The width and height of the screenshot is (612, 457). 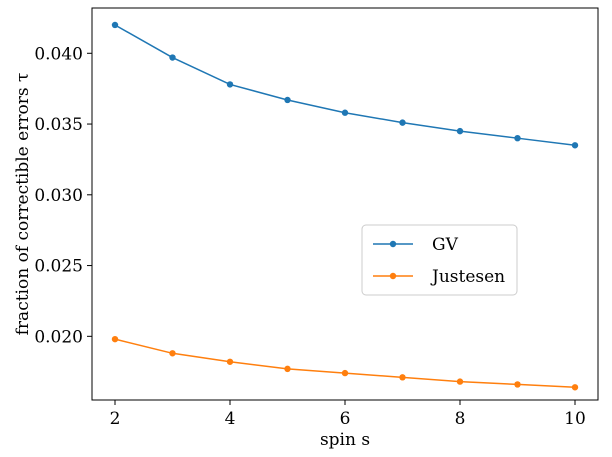 I want to click on y-tick-label: 0.025, so click(x=58, y=267).